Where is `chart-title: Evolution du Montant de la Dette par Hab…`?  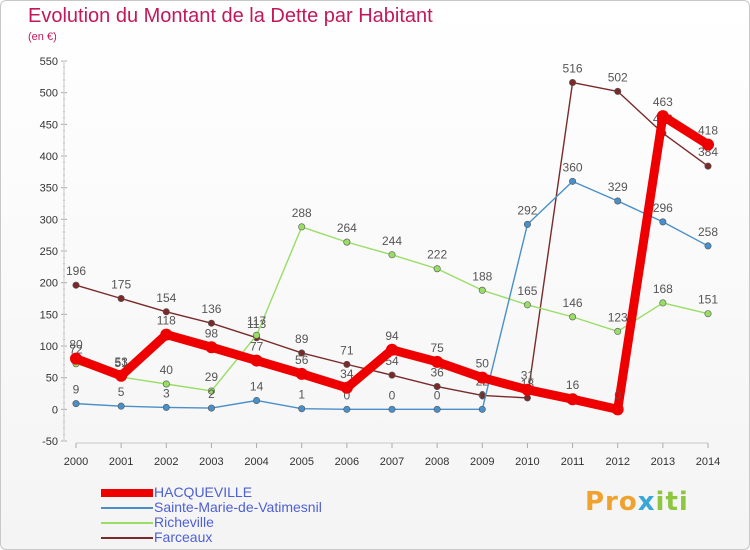
chart-title: Evolution du Montant de la Dette par Hab… is located at coordinates (230, 16).